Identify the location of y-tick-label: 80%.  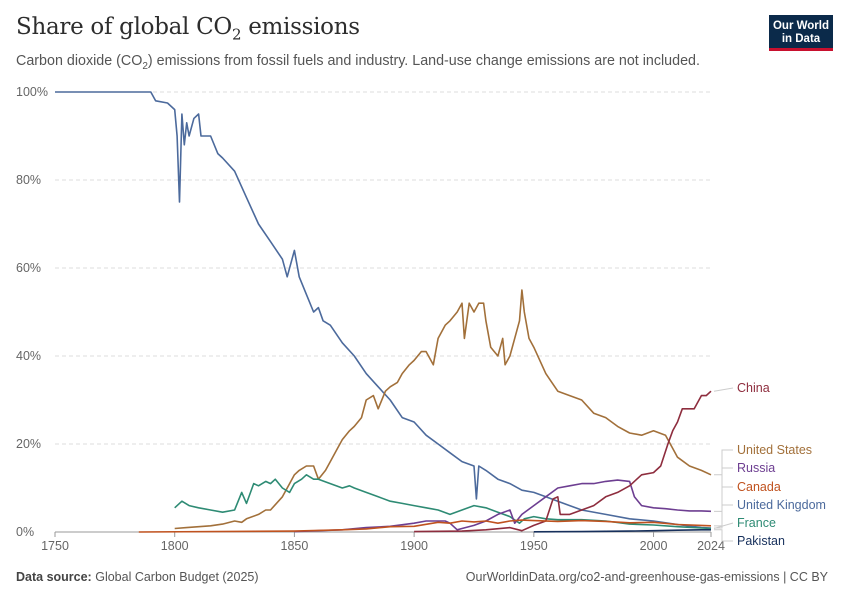
(28, 180).